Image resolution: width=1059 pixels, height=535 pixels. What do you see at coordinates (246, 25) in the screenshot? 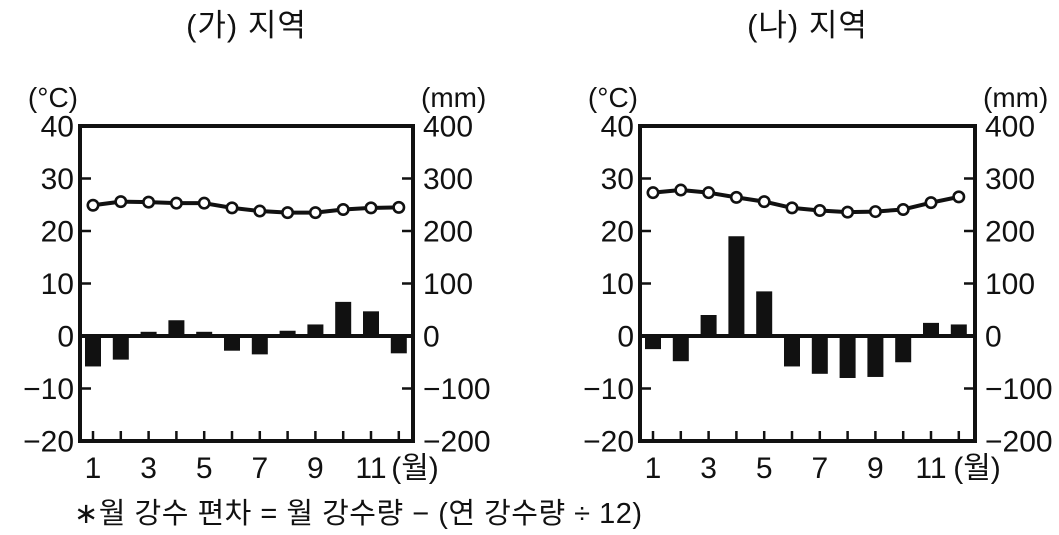
I see `chart-ga-title: (가) 지역` at bounding box center [246, 25].